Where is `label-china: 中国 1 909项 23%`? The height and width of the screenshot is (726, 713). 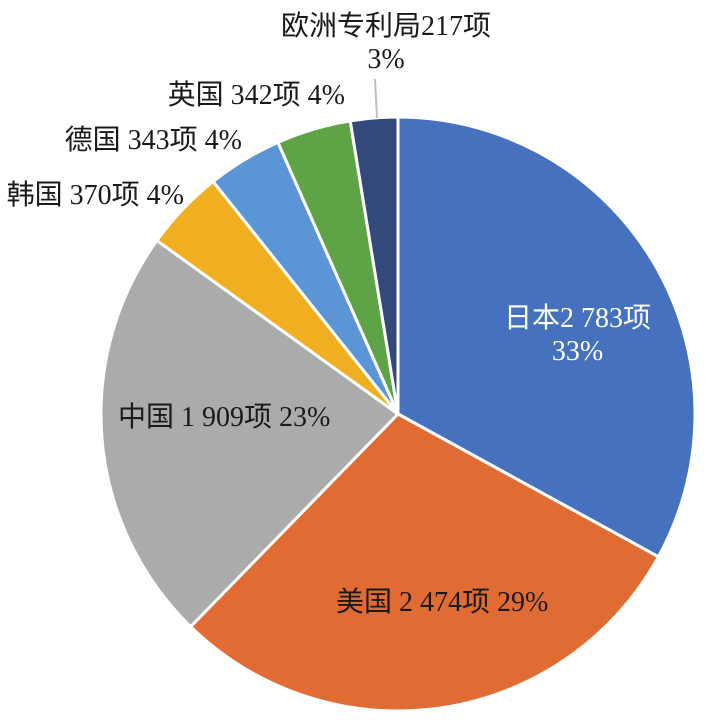
label-china: 中国 1 909项 23% is located at coordinates (224, 417).